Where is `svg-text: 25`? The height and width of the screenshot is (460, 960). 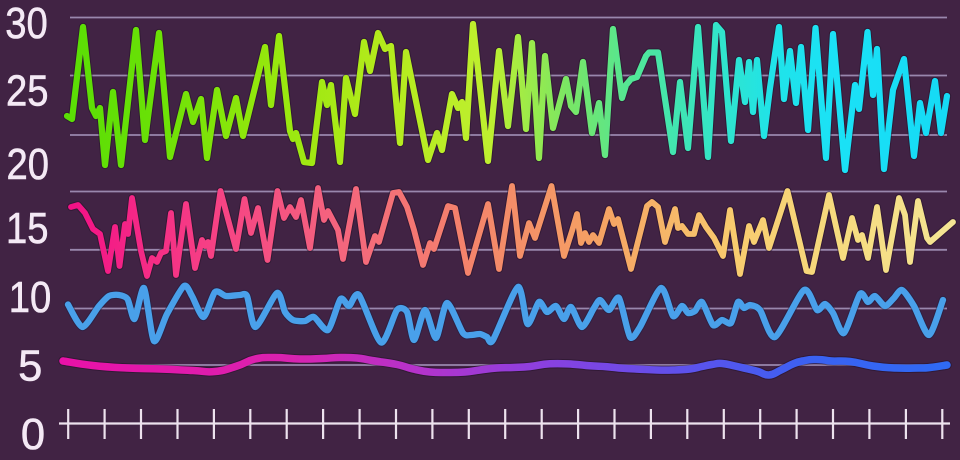
svg-text: 25 is located at coordinates (27, 92).